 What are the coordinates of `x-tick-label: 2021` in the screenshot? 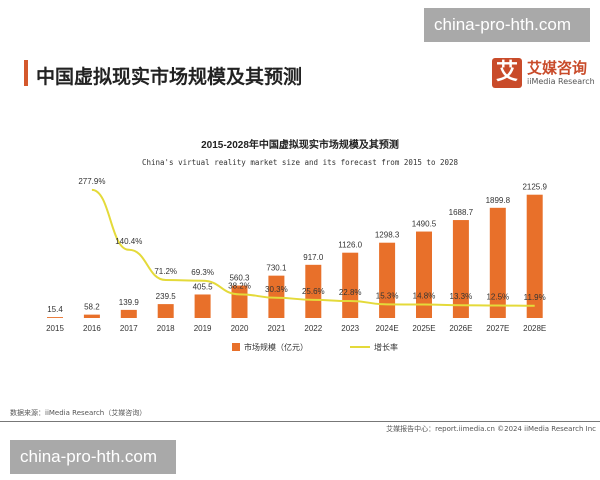 It's located at (277, 328).